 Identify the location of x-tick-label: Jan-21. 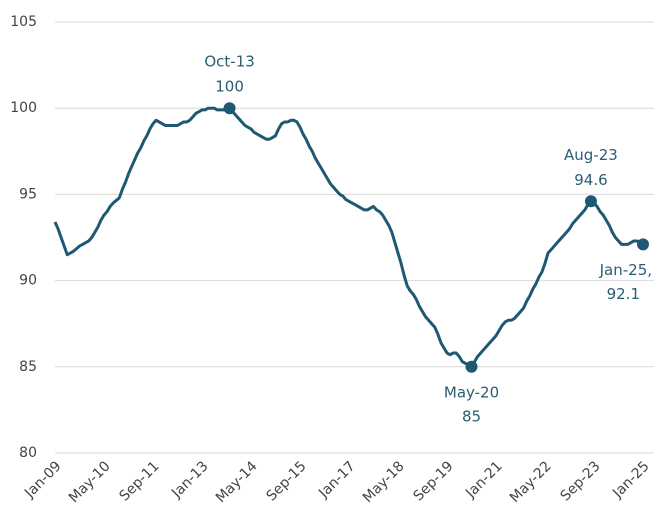
(483, 479).